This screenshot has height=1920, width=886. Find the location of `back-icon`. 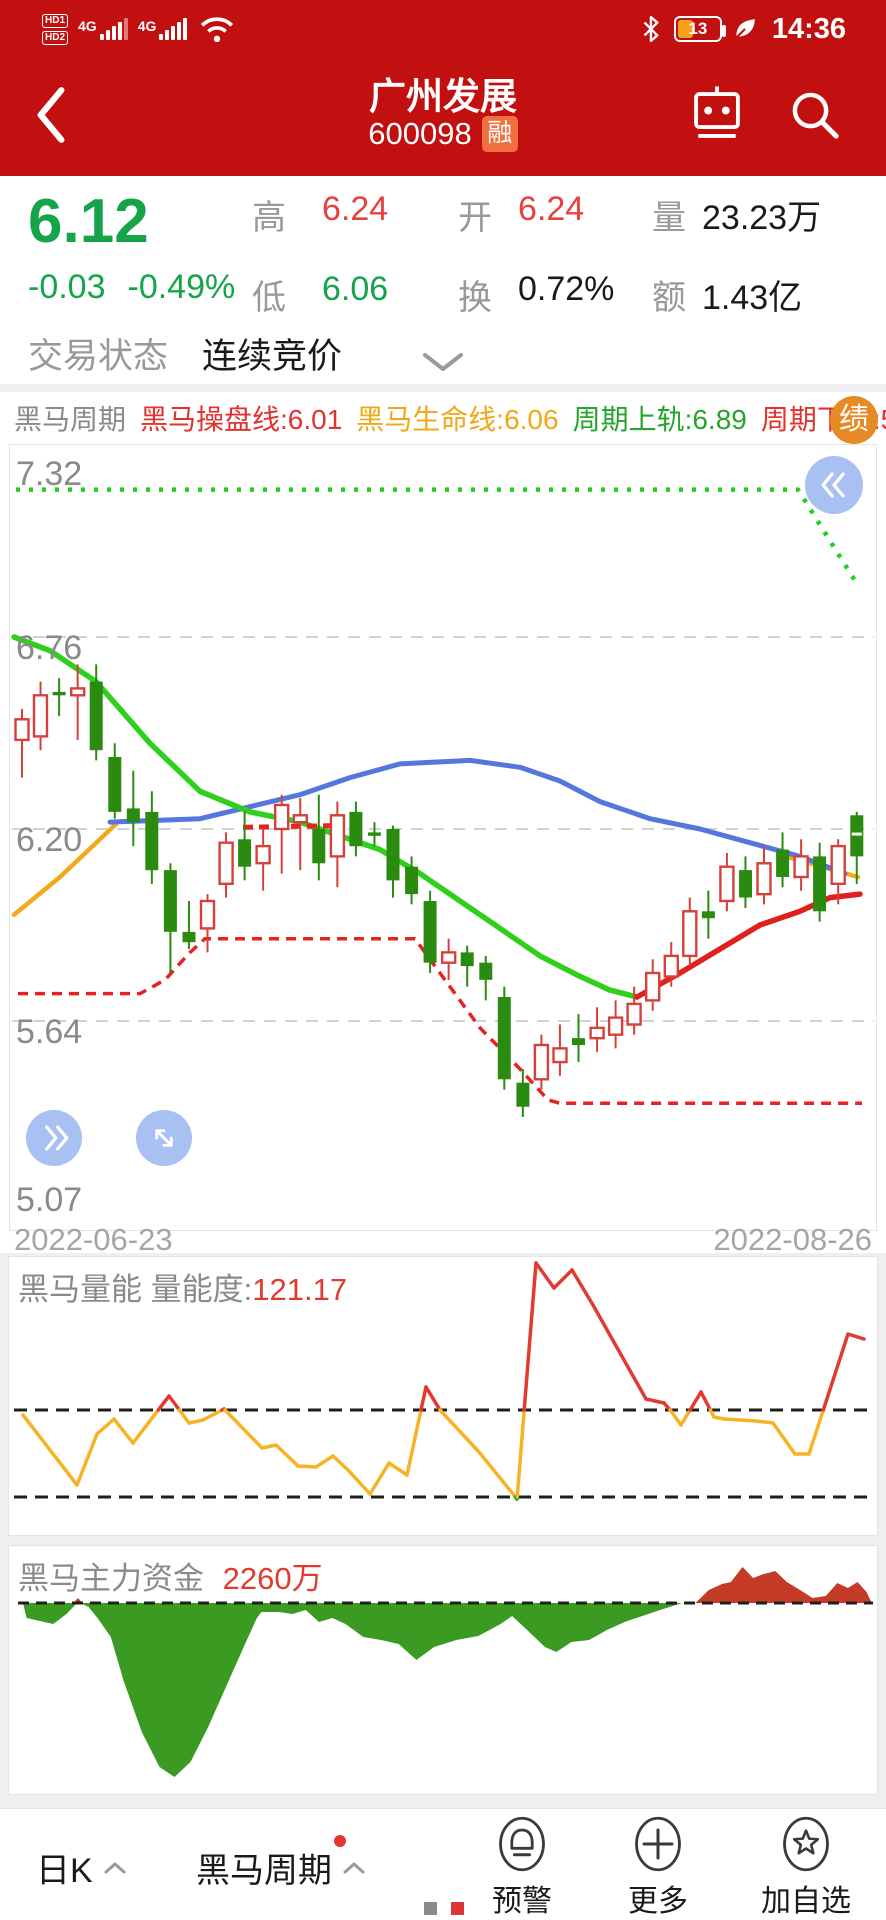

back-icon is located at coordinates (50, 115).